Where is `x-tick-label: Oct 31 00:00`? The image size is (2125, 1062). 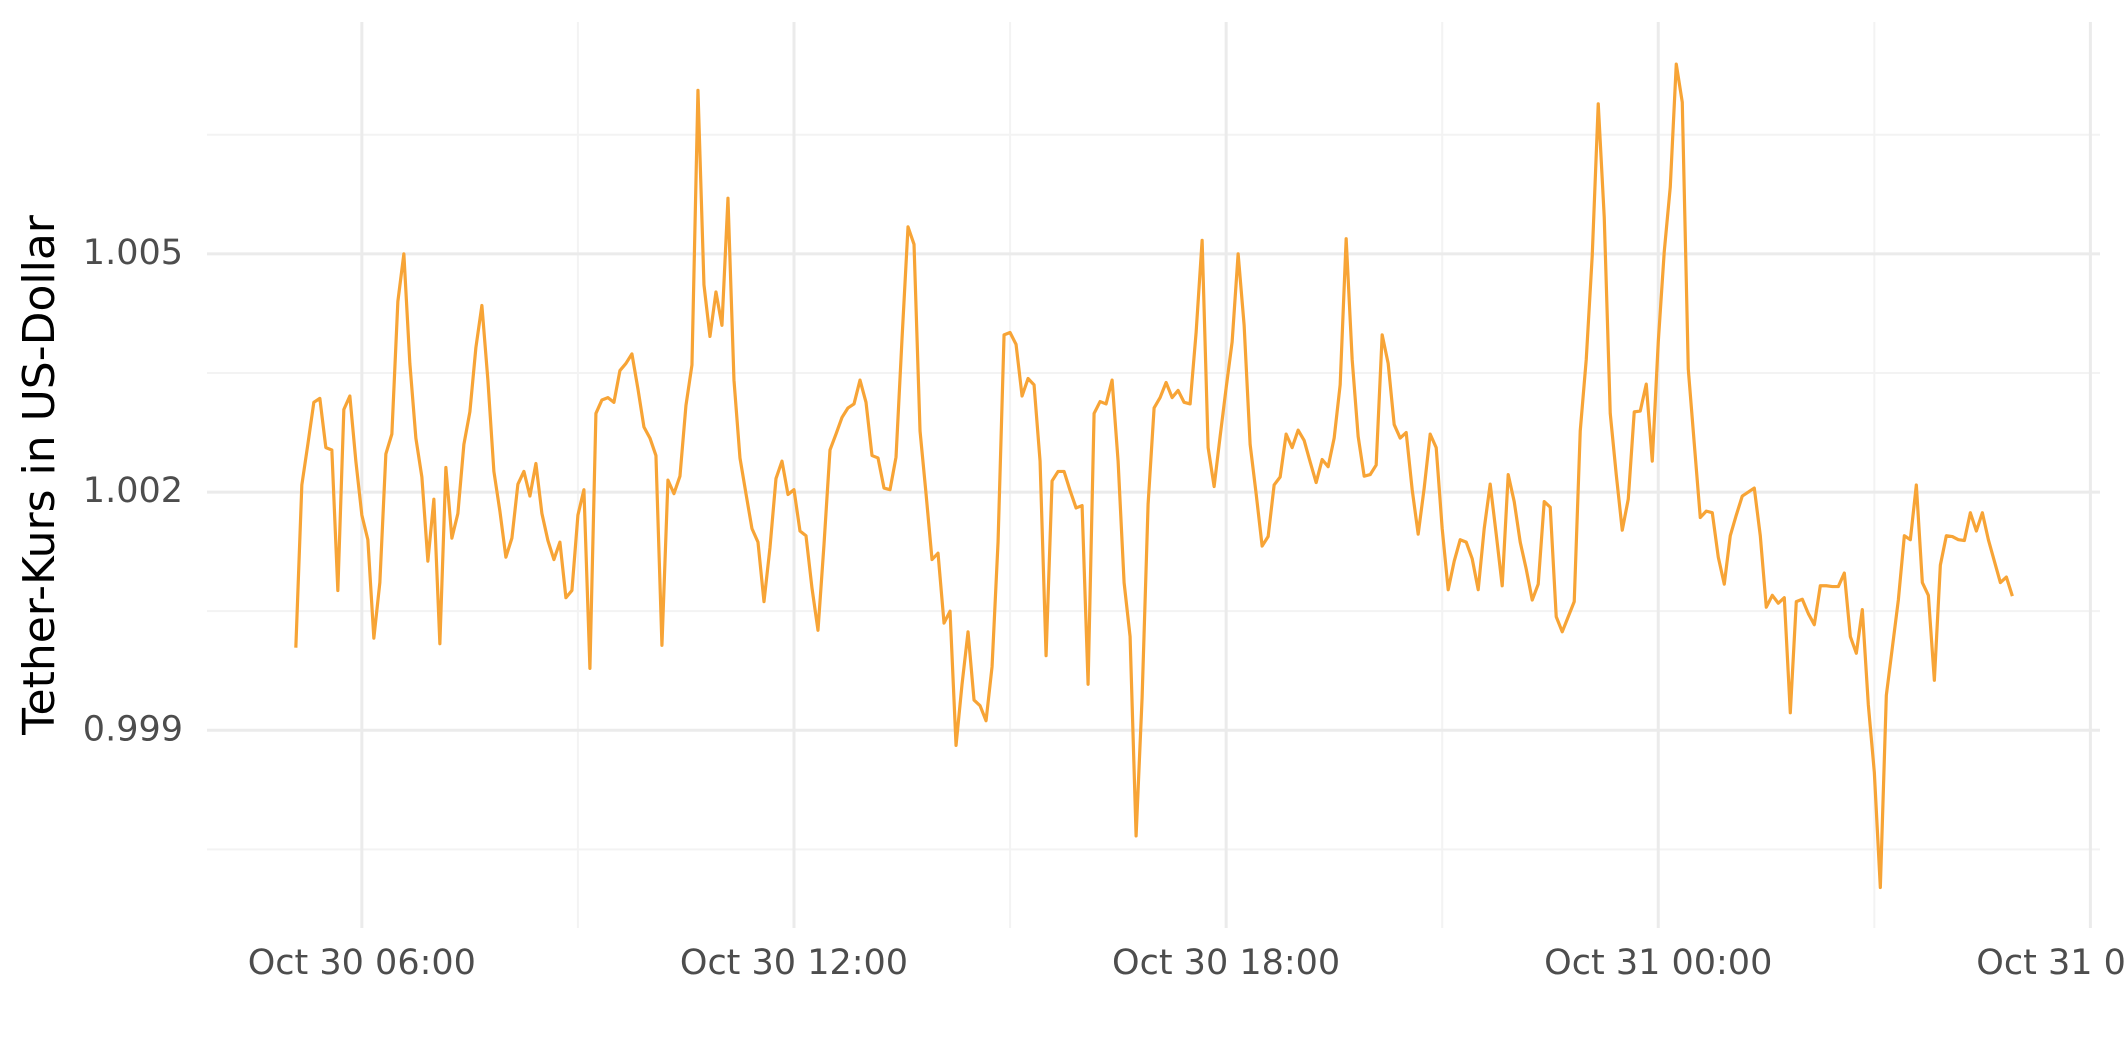
x-tick-label: Oct 31 00:00 is located at coordinates (1658, 963).